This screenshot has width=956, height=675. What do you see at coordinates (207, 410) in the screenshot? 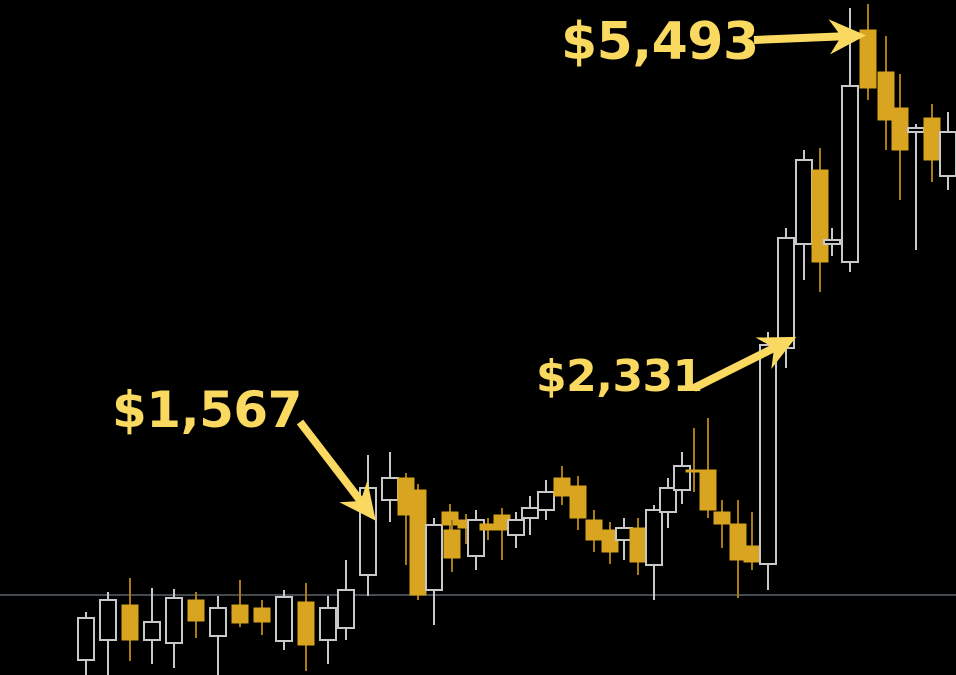
I see `annotation-label-base: $1,567` at bounding box center [207, 410].